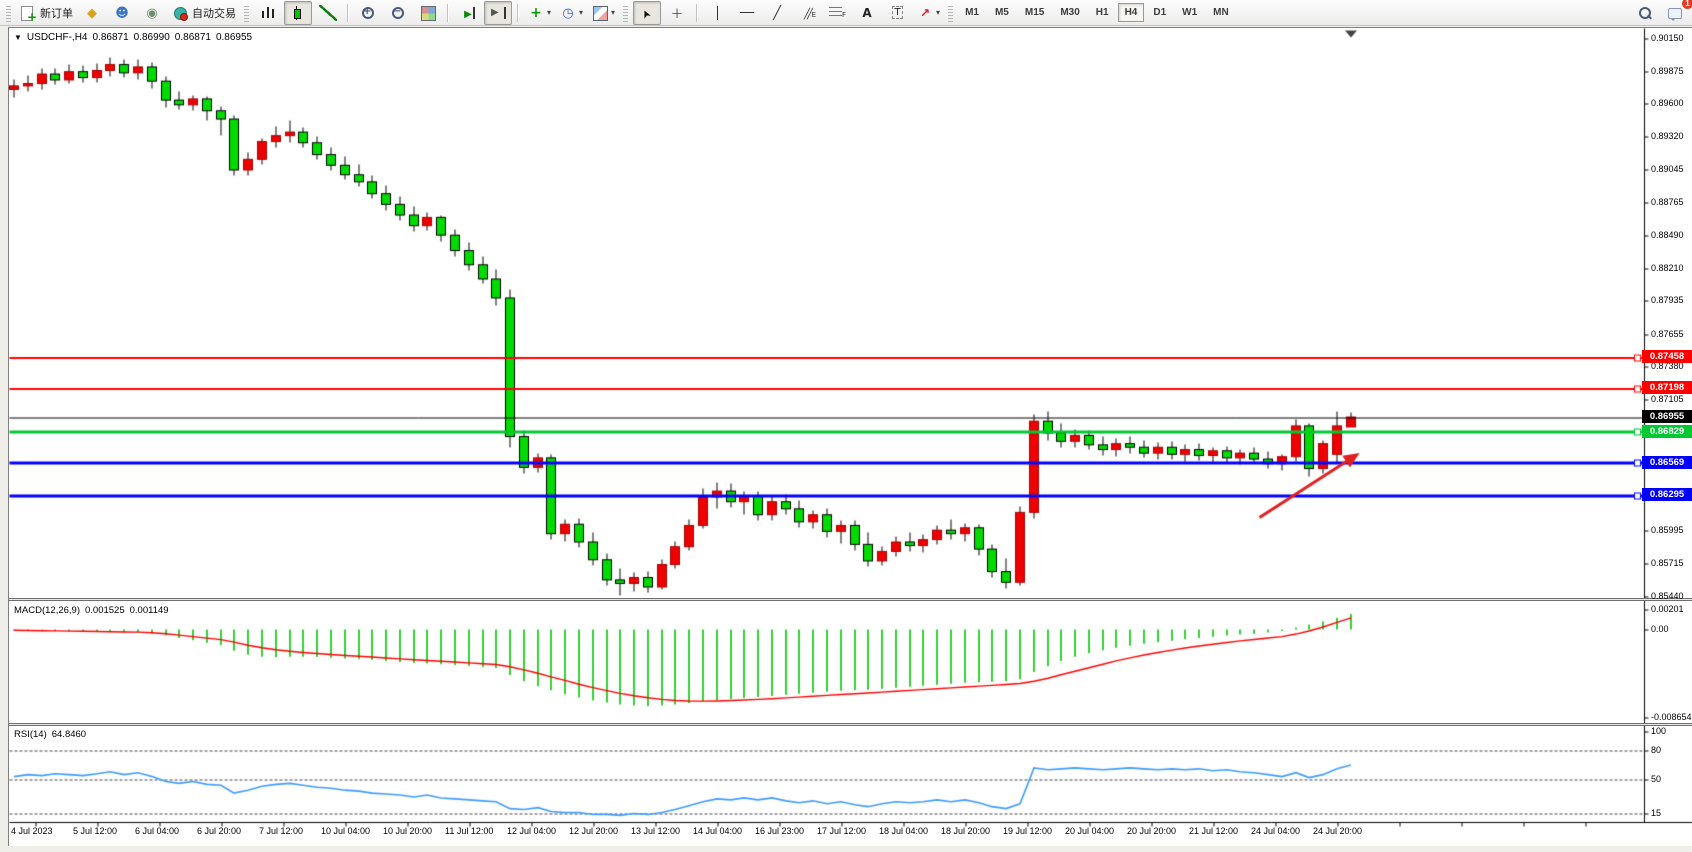 Image resolution: width=1692 pixels, height=852 pixels. I want to click on price-axis-label: 0.88210, so click(1667, 267).